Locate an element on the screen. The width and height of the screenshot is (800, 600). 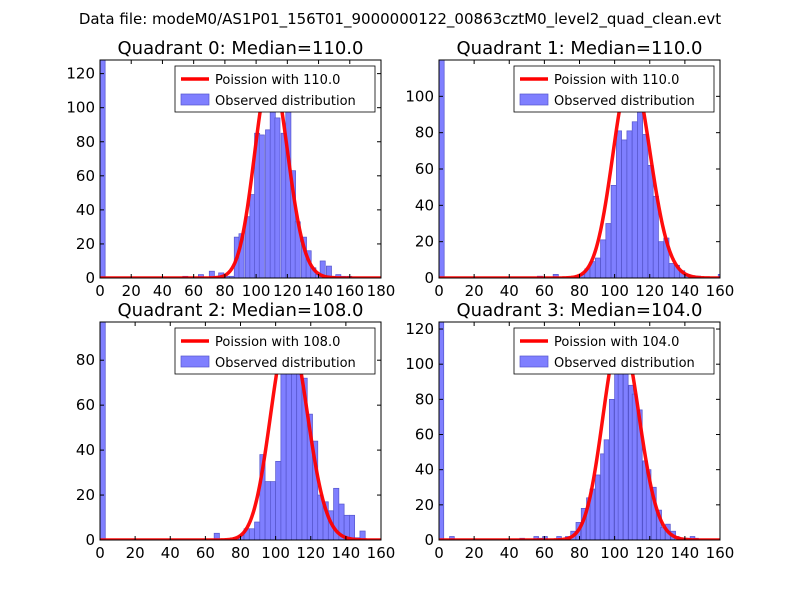
legend: Poission with 108.0 Observed distribution is located at coordinates (275, 351).